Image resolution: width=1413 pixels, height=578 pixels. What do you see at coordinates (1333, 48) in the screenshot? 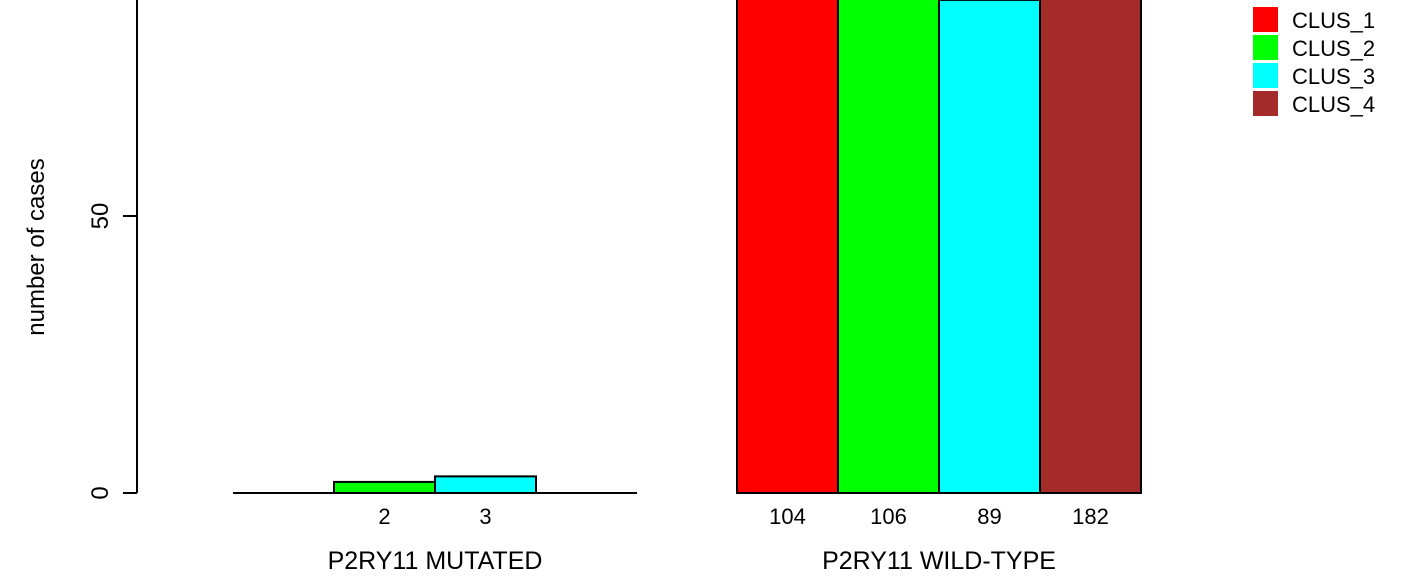
I see `legend-label: CLUS_2` at bounding box center [1333, 48].